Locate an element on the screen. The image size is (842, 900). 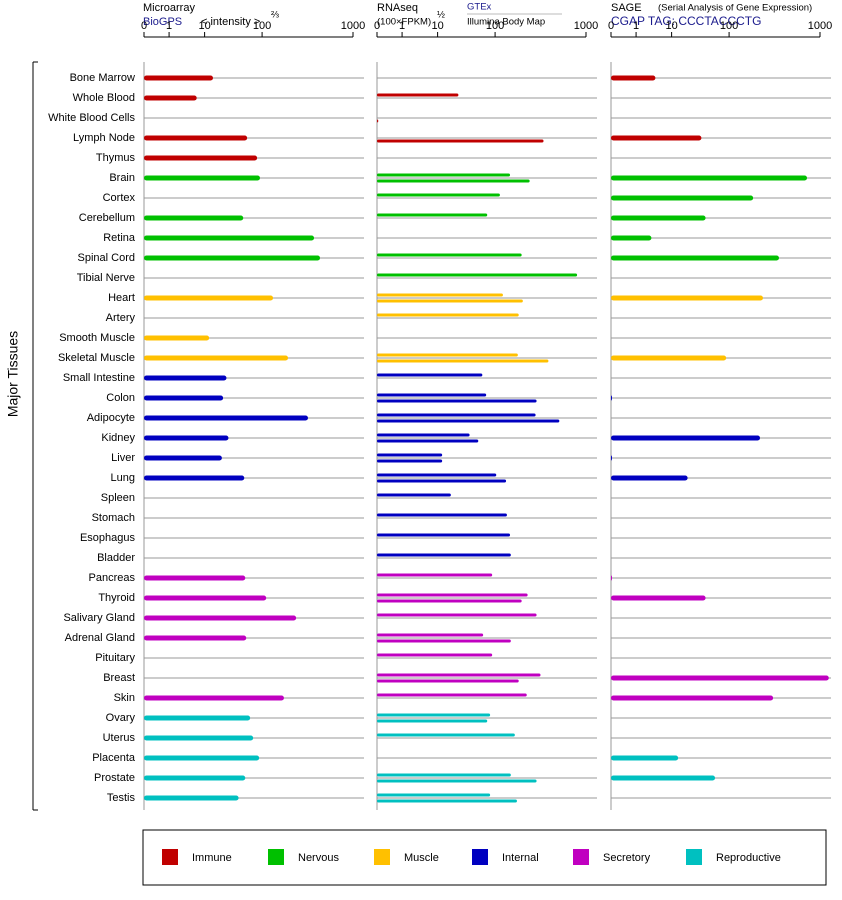
panel-subtitle: (Serial Analysis of Gene Expression) is located at coordinates (735, 8).